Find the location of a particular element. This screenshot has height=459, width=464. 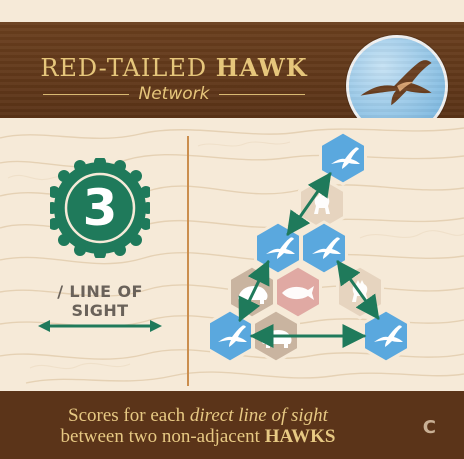

title-bold-part: HAWK is located at coordinates (261, 67).